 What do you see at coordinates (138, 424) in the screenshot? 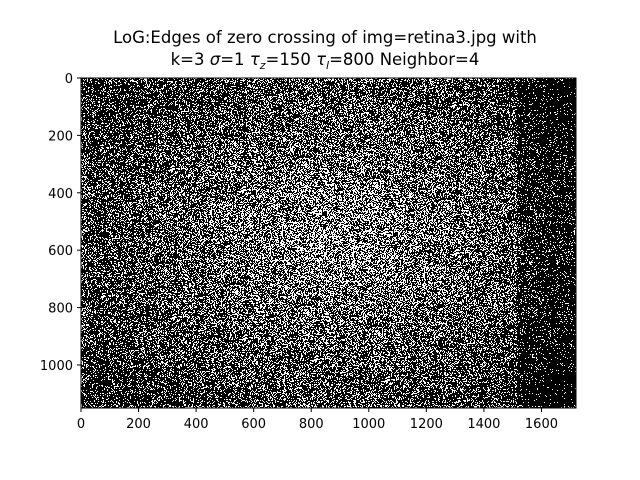
I see `x-tick-label: 200` at bounding box center [138, 424].